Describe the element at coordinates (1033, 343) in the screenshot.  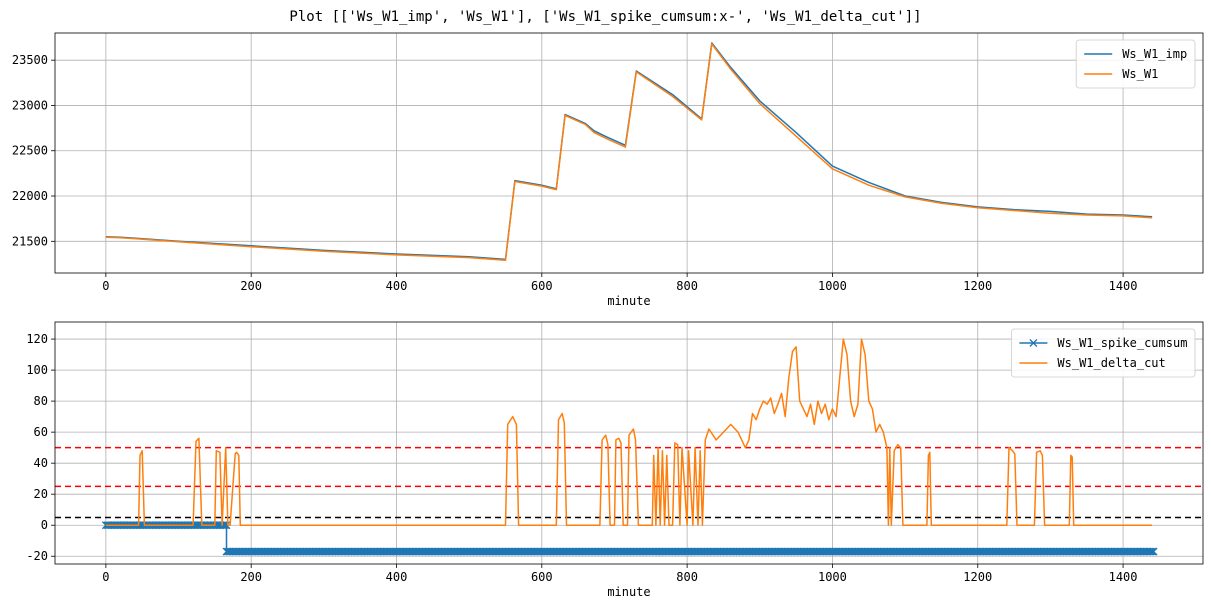
I see `bottom-legend-marker` at that location.